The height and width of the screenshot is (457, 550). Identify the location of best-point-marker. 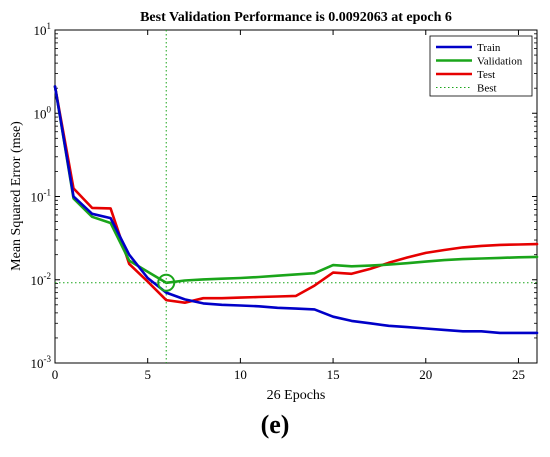
(166, 282).